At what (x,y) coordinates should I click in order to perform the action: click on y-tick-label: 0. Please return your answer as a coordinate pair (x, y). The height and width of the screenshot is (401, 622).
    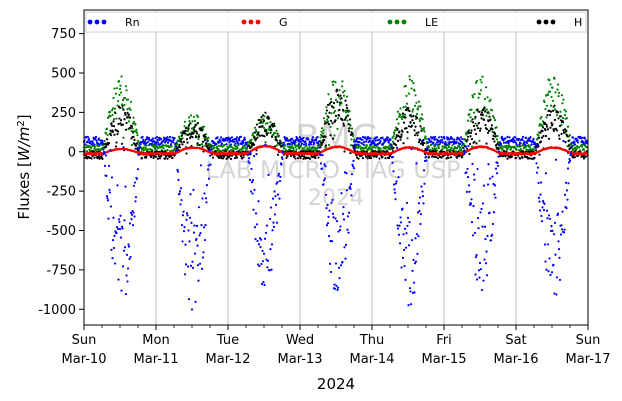
    Looking at the image, I should click on (72, 152).